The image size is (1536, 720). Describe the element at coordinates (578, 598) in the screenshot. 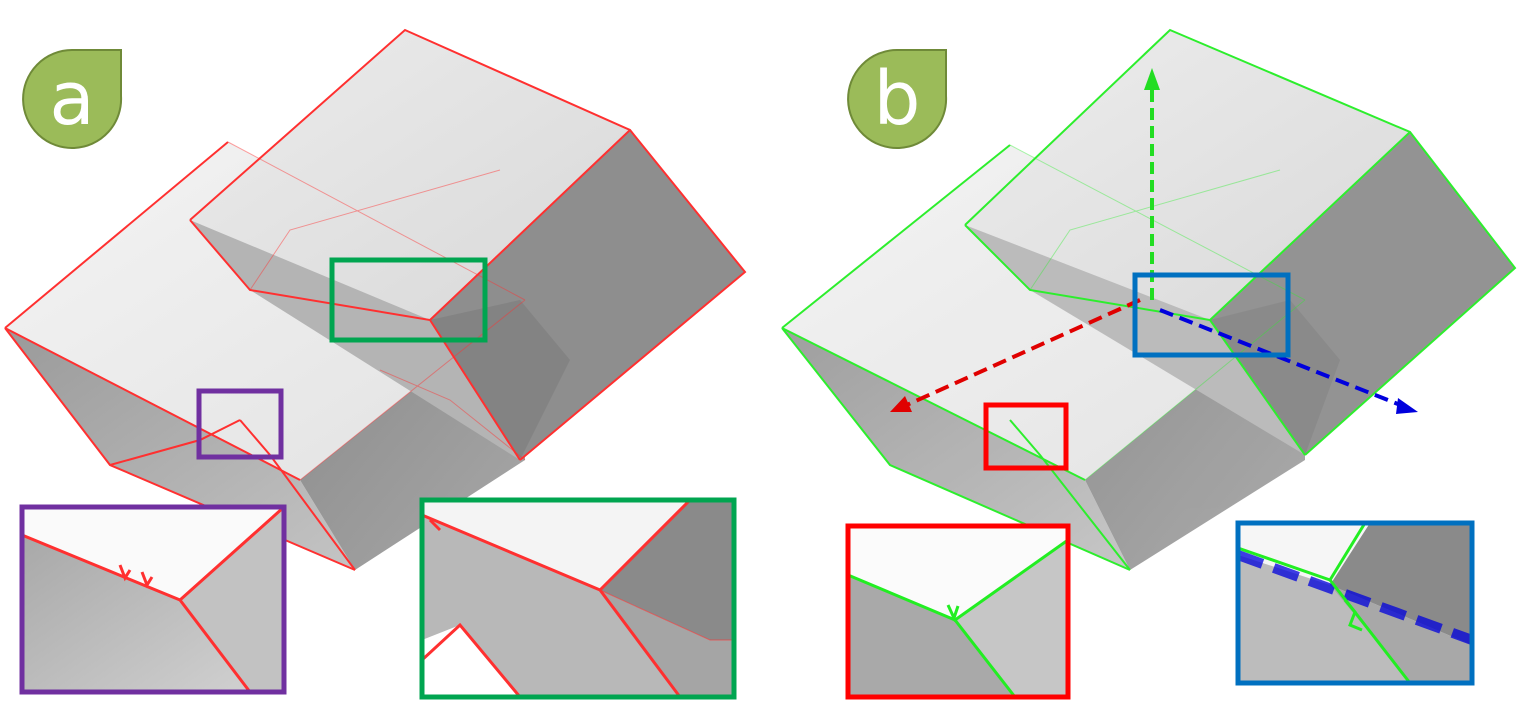

I see `zoom-inset-green` at that location.